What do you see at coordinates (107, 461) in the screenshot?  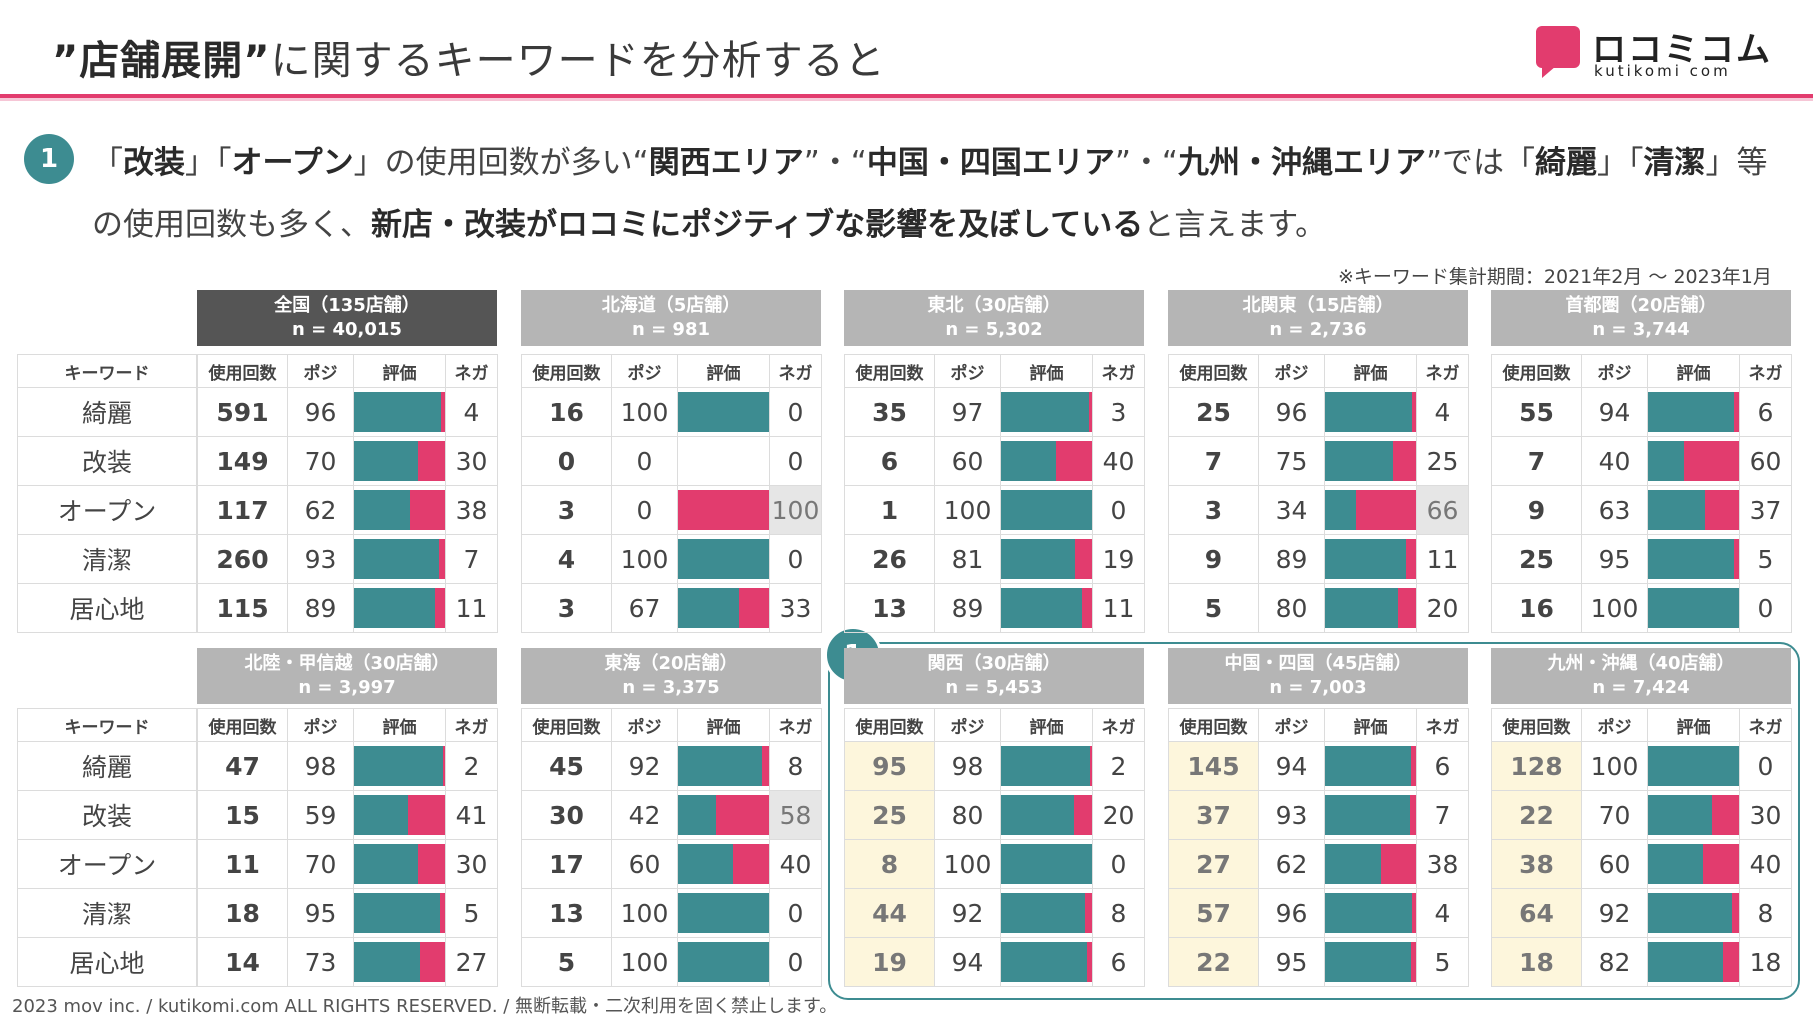 I see `keyword-label: 改装` at bounding box center [107, 461].